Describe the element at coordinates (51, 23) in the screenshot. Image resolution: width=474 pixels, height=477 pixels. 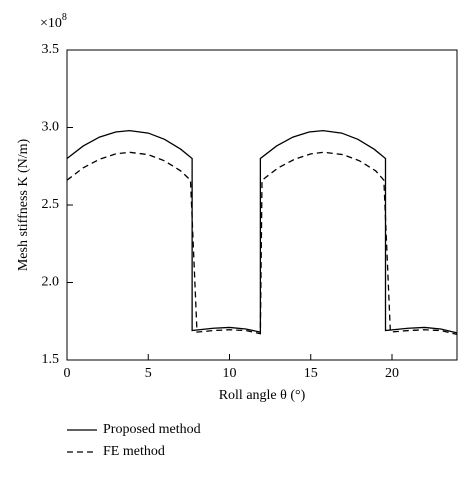
I see `y-multiplier-base: ×10` at that location.